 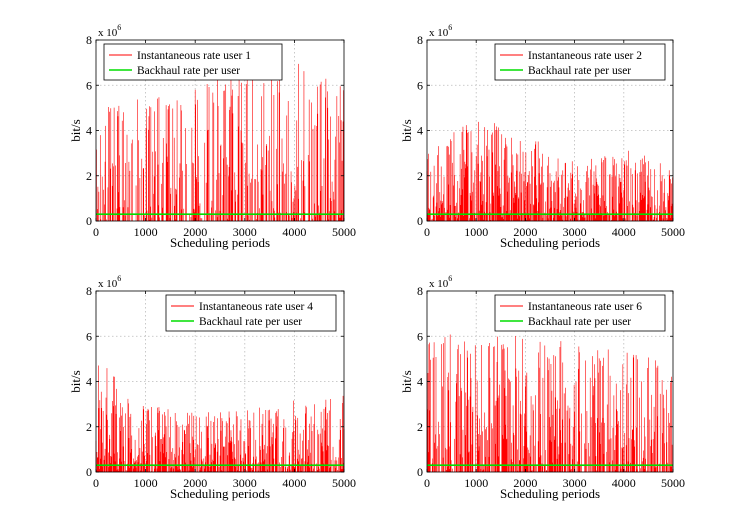 I want to click on legend-label: Instantaneous rate user 6, so click(x=585, y=307).